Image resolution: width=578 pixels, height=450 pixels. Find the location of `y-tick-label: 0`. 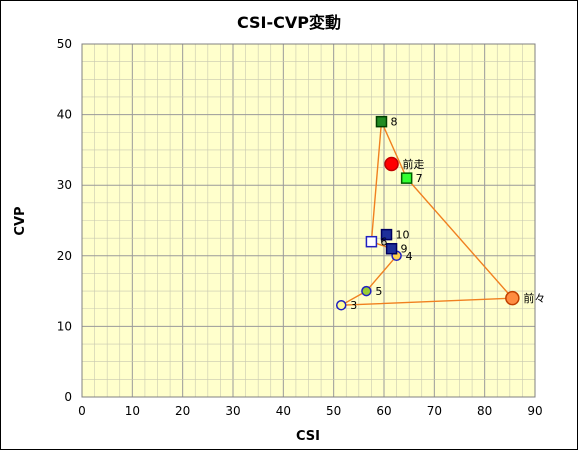

y-tick-label: 0 is located at coordinates (68, 397).